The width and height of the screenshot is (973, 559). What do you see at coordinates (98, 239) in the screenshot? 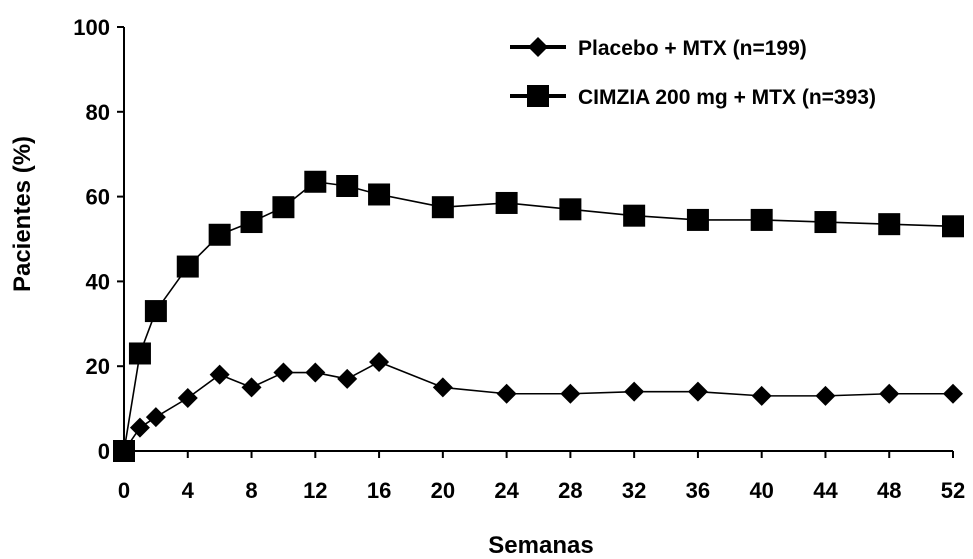
I see `y-axis-ticks: 0 20 40 60 80 100` at bounding box center [98, 239].